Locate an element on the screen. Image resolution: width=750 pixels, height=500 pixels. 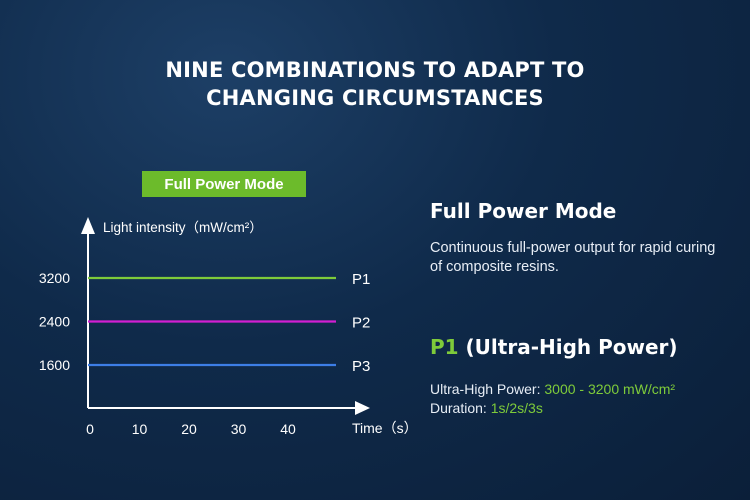
series-label-p1: P1 is located at coordinates (361, 279).